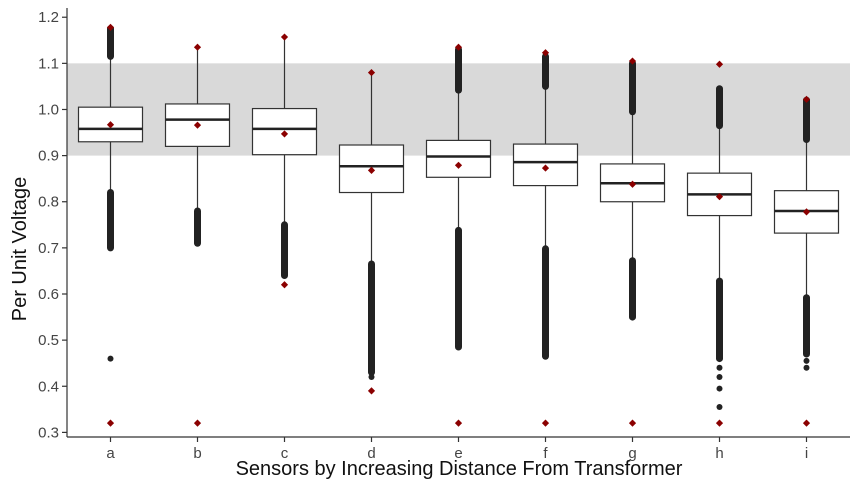 Image resolution: width=853 pixels, height=488 pixels. What do you see at coordinates (806, 453) in the screenshot?
I see `x-tick-label: i` at bounding box center [806, 453].